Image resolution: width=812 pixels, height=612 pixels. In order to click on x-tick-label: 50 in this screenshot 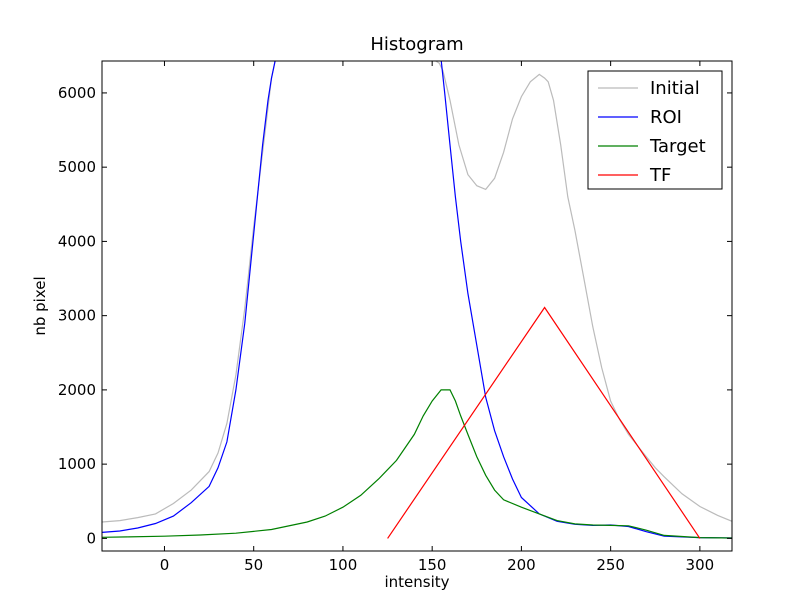, I will do `click(253, 565)`.